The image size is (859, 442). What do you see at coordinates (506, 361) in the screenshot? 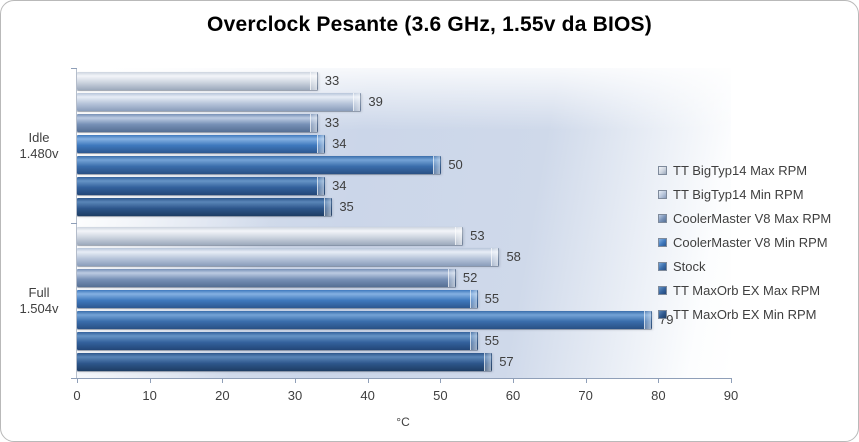
I see `bar-value-label: 57` at bounding box center [506, 361].